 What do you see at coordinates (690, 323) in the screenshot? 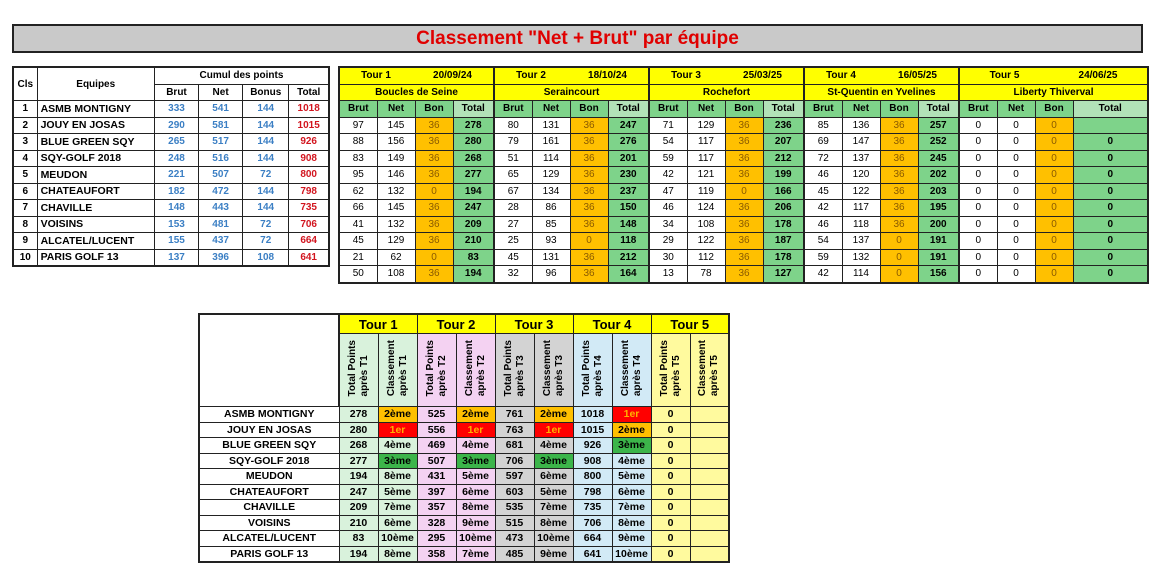
I see `progression-tour-header: Tour 5` at bounding box center [690, 323].